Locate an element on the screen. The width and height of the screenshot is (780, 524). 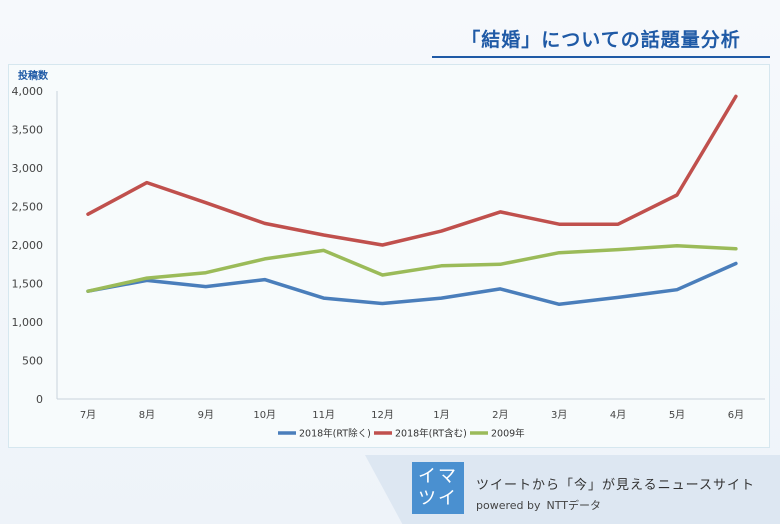
x-tick-label: 4月 is located at coordinates (618, 415).